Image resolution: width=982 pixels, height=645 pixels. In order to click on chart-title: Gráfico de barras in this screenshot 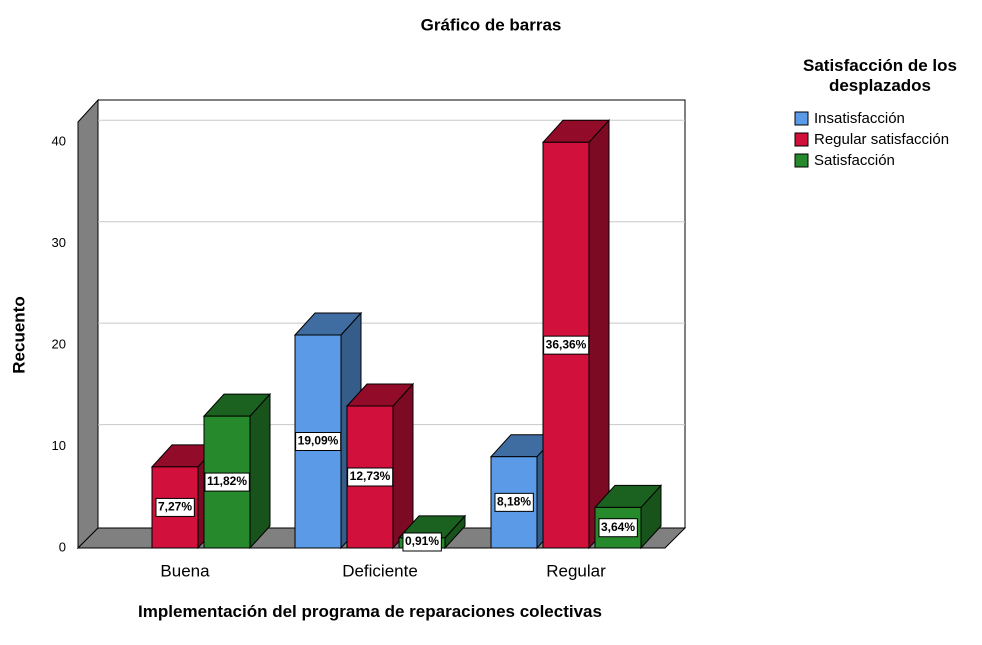, I will do `click(491, 24)`.